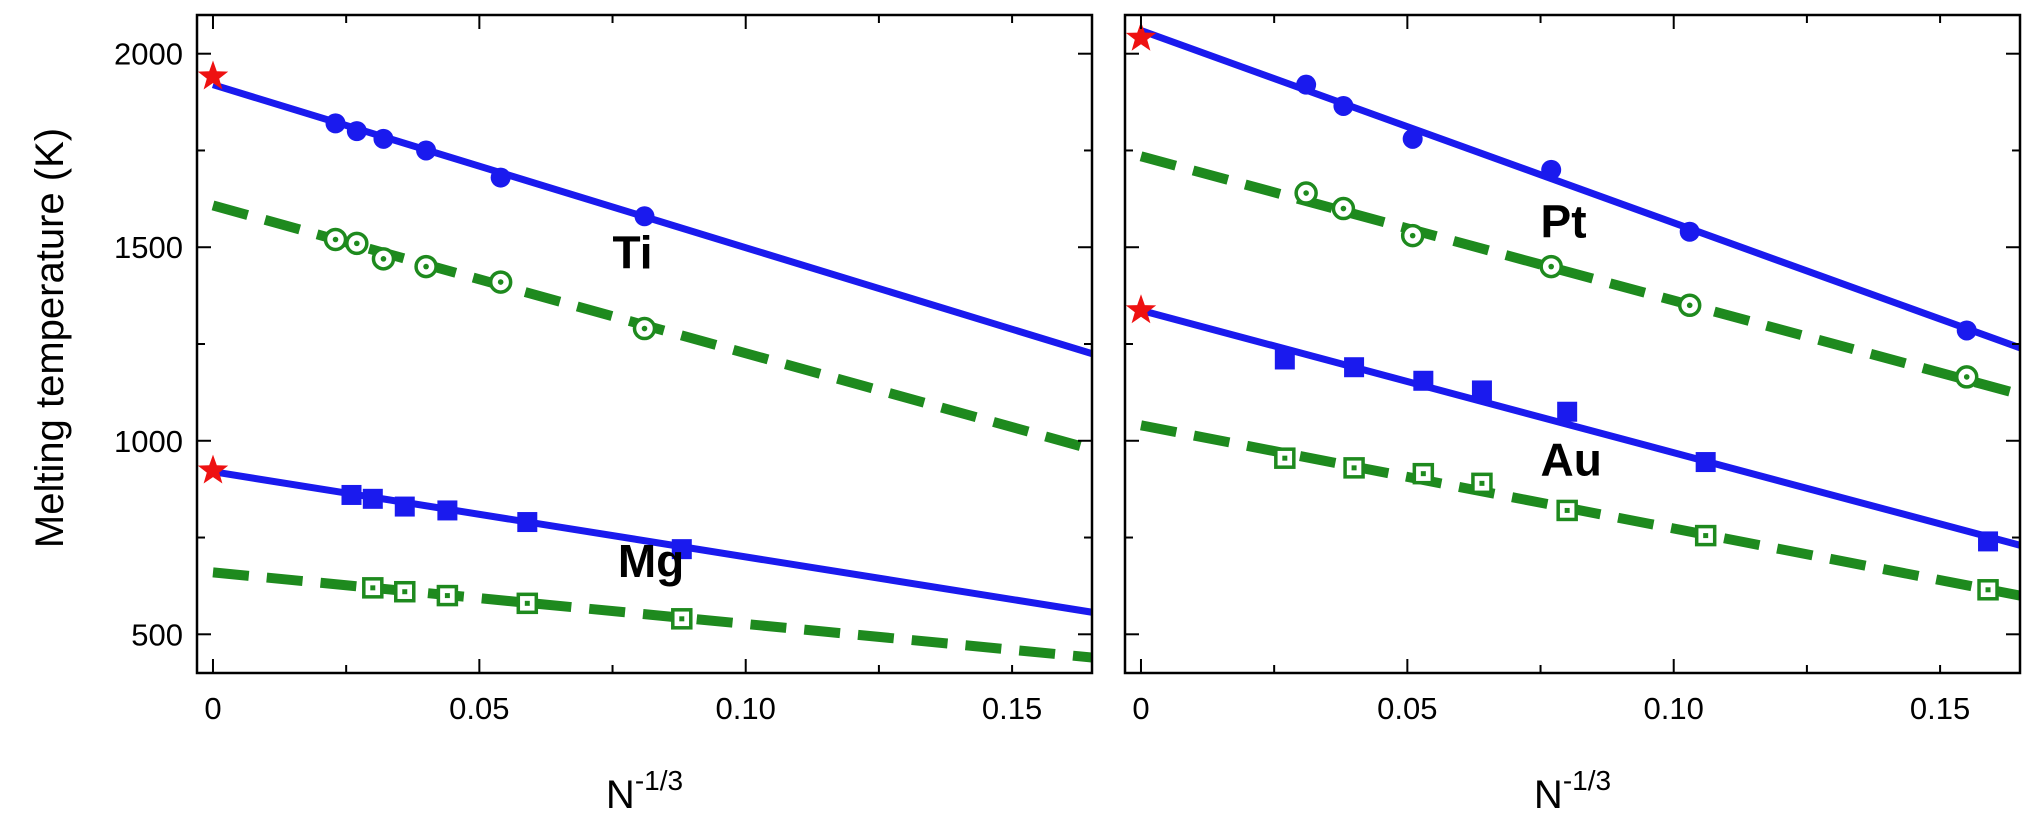 This screenshot has width=2027, height=833. I want to click on marker-ti-model-5-dot, so click(644, 328).